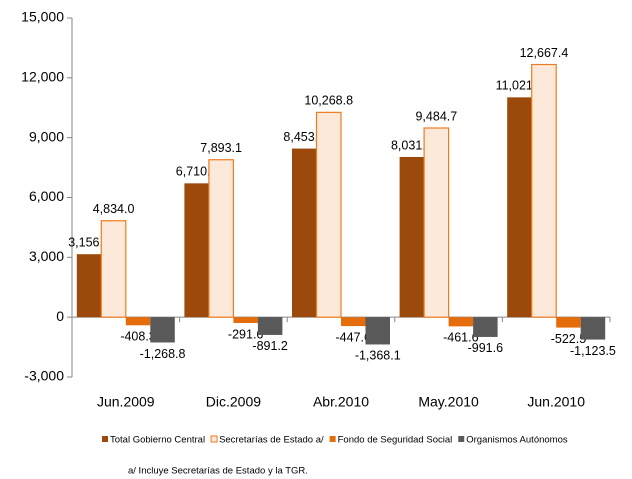  Describe the element at coordinates (485, 348) in the screenshot. I see `value-label: -991.6` at that location.